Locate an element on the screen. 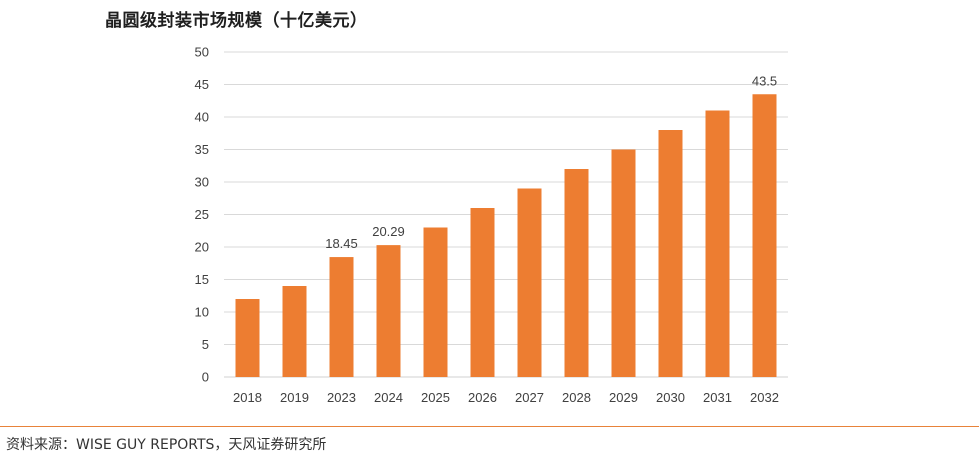  bar-2026 is located at coordinates (482, 292).